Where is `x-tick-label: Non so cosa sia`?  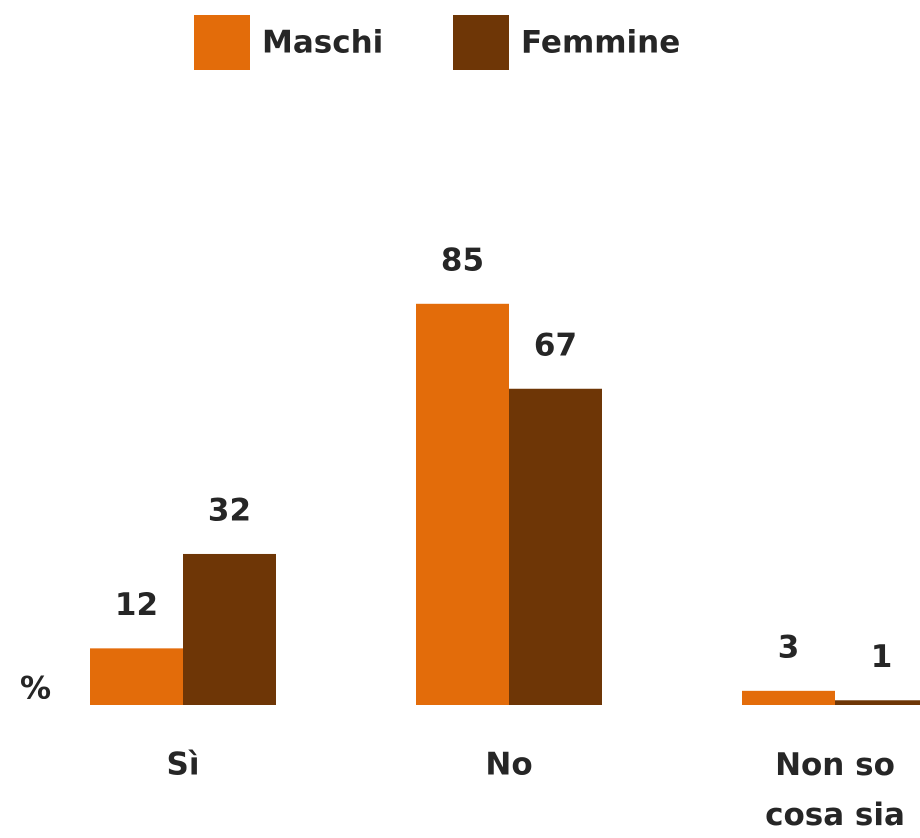
x-tick-label: Non so cosa sia is located at coordinates (835, 790).